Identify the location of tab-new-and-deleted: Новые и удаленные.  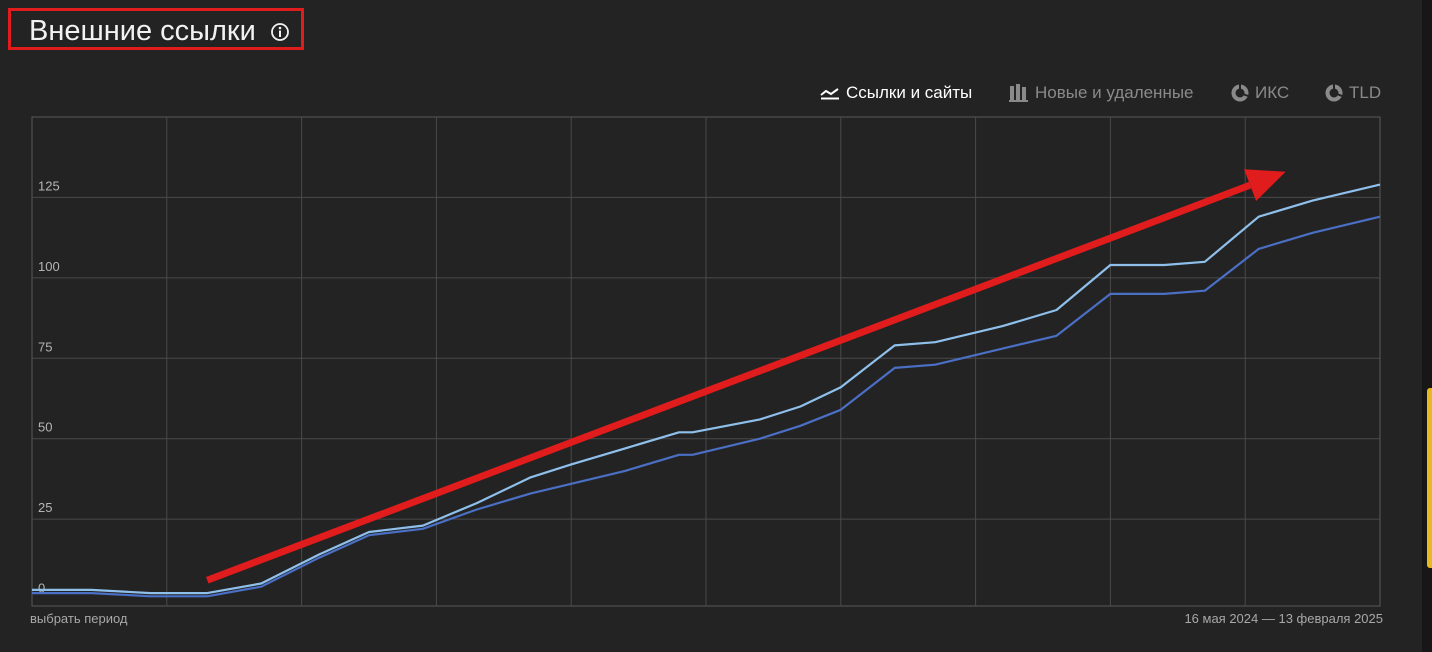
(1101, 93).